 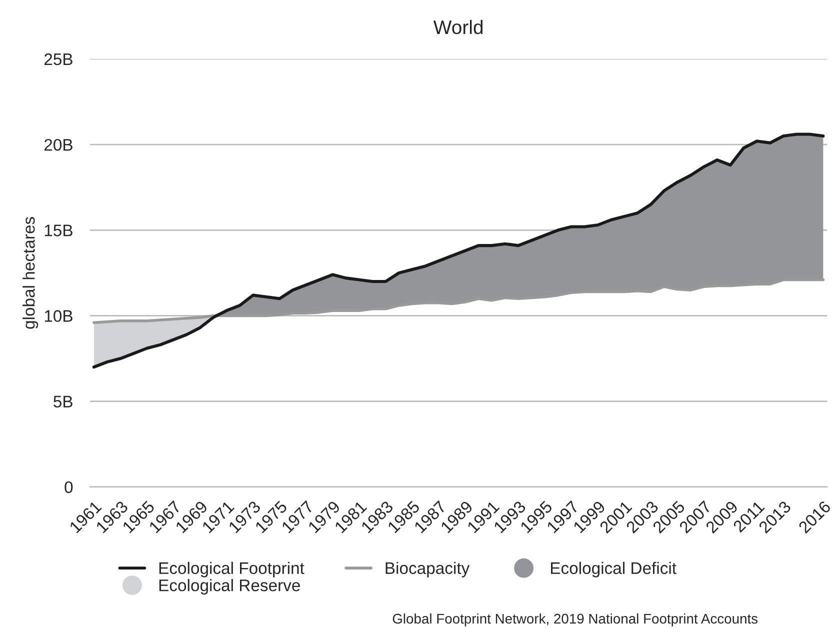 I want to click on legend-label: Biocapacity, so click(x=428, y=570).